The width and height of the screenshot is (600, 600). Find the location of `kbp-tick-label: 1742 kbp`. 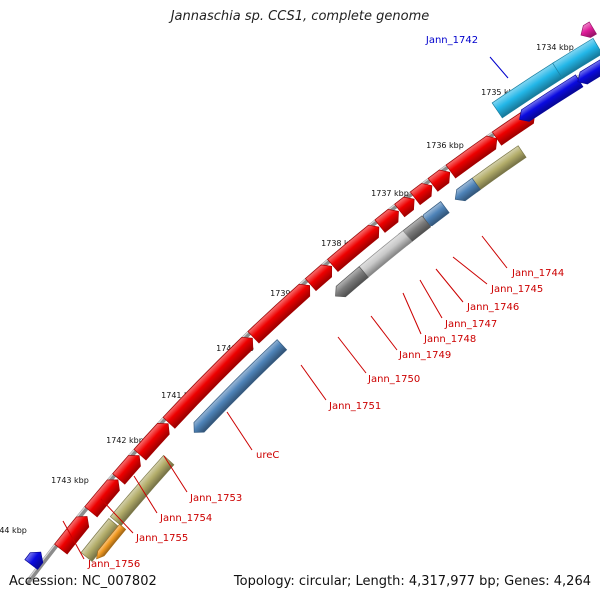

kbp-tick-label: 1742 kbp is located at coordinates (125, 440).